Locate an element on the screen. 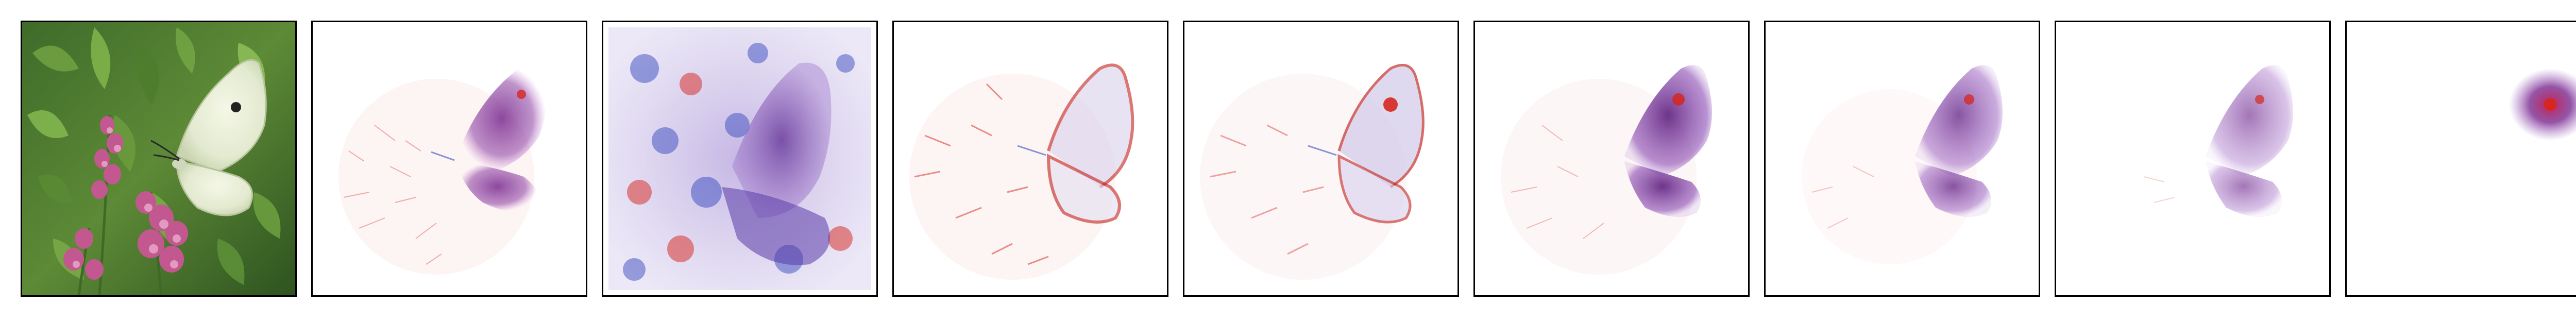  attribution-map-butterfly-light is located at coordinates (2193, 159).